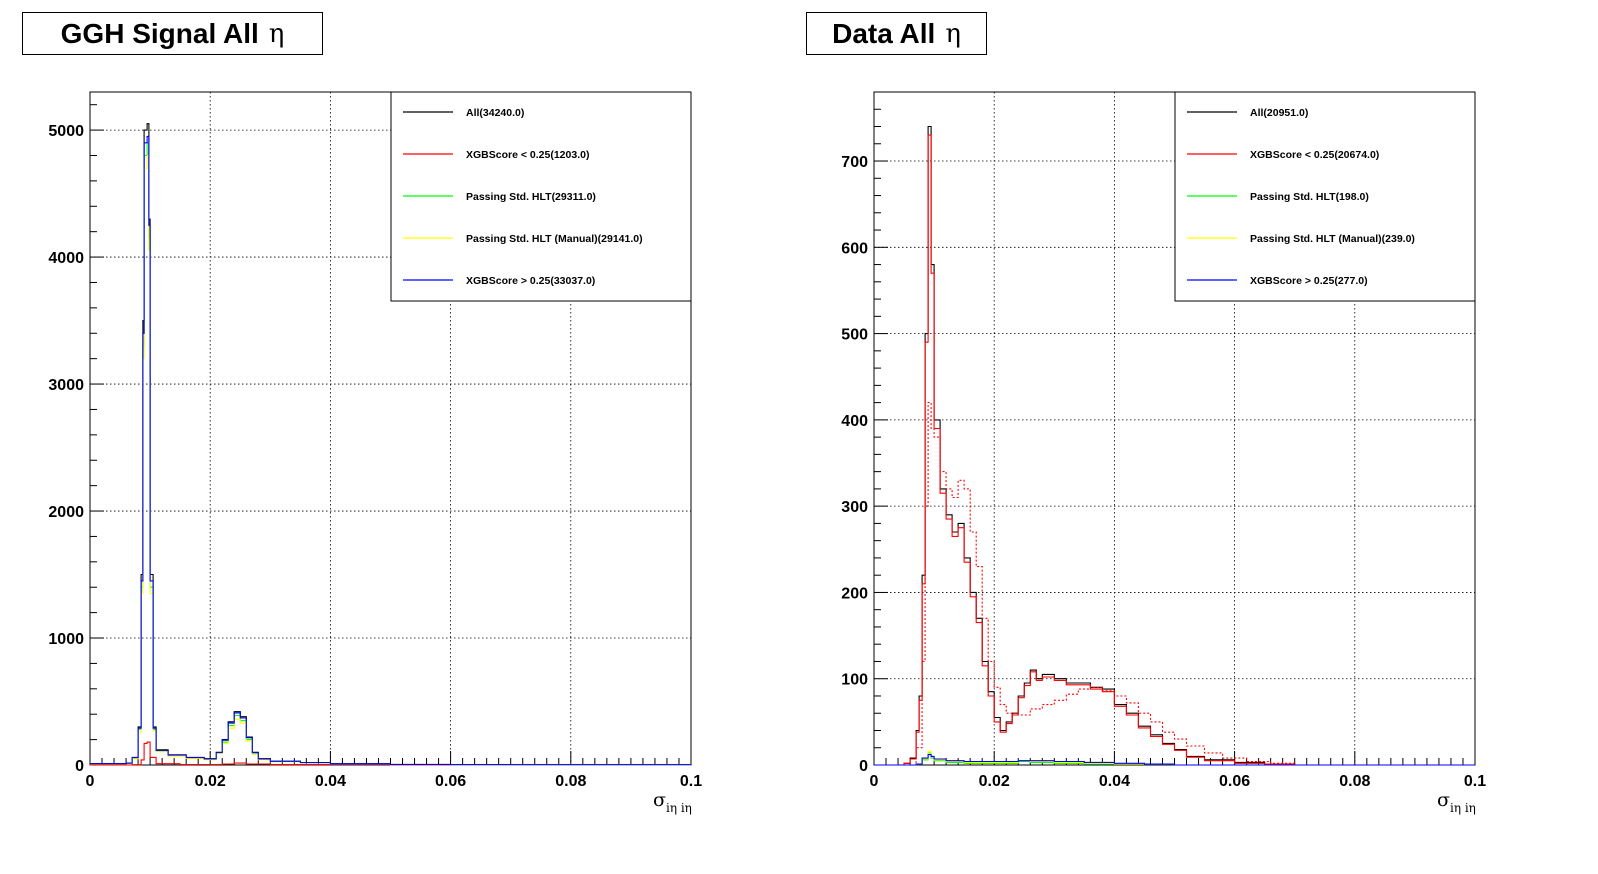 The width and height of the screenshot is (1598, 874). What do you see at coordinates (530, 281) in the screenshot?
I see `legend-label: XGBScore > 0.25(33037.0)` at bounding box center [530, 281].